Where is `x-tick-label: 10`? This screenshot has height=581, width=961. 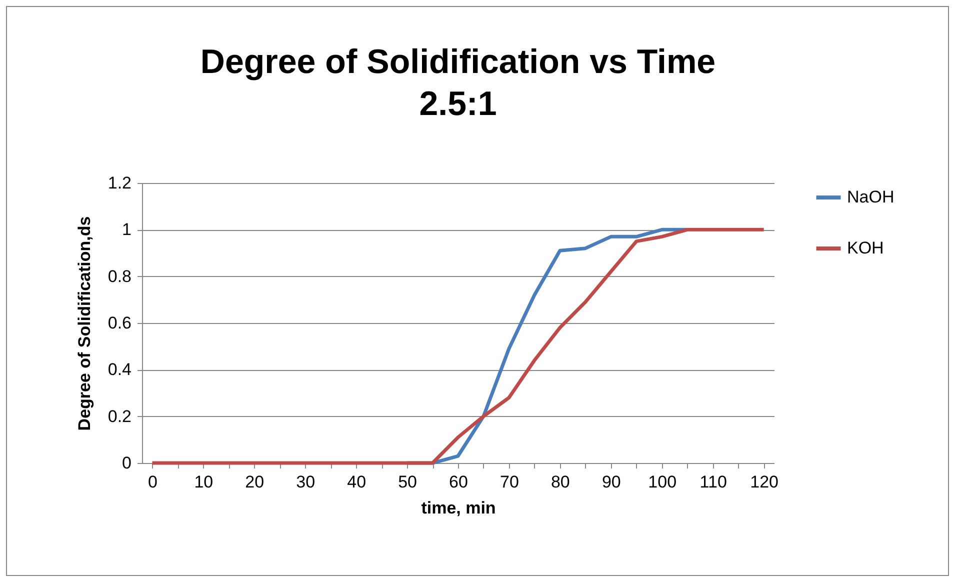 x-tick-label: 10 is located at coordinates (204, 482).